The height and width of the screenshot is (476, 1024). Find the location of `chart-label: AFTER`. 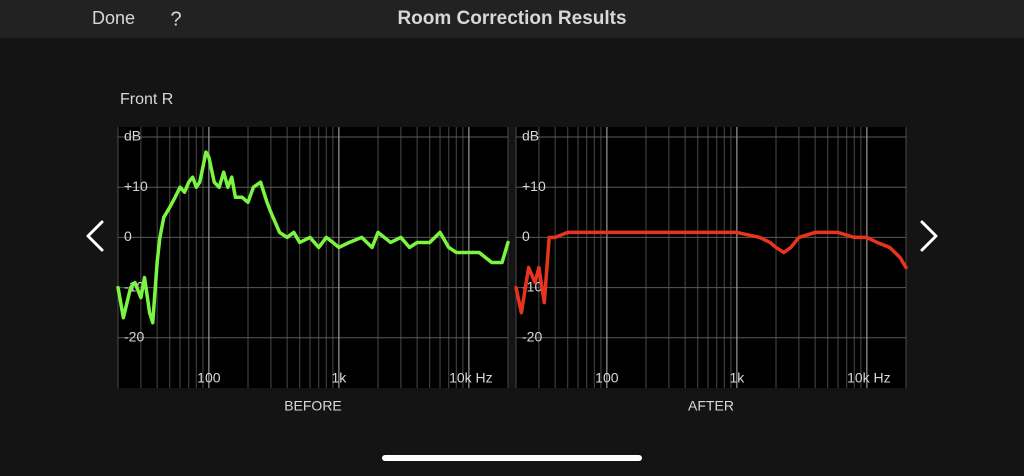

chart-label: AFTER is located at coordinates (711, 406).